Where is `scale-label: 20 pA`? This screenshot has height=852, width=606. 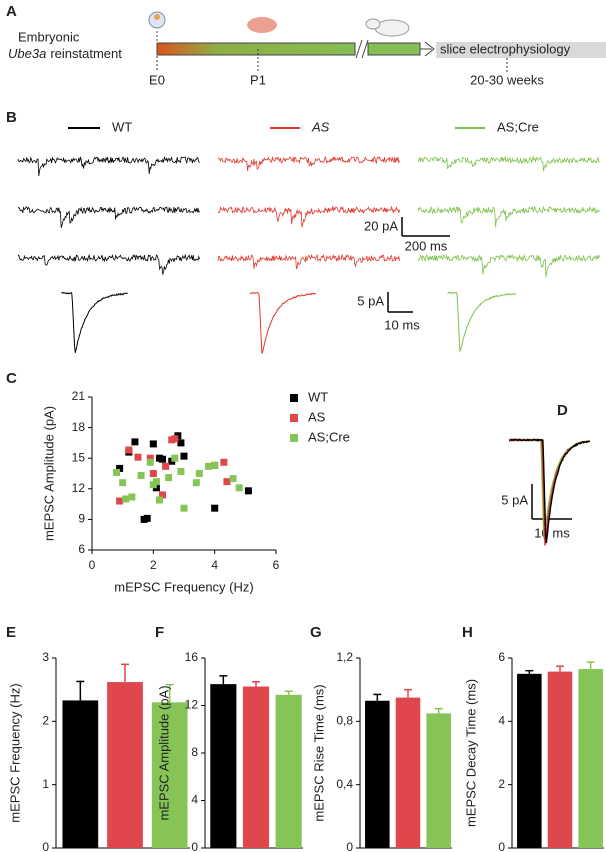
scale-label: 20 pA is located at coordinates (381, 225).